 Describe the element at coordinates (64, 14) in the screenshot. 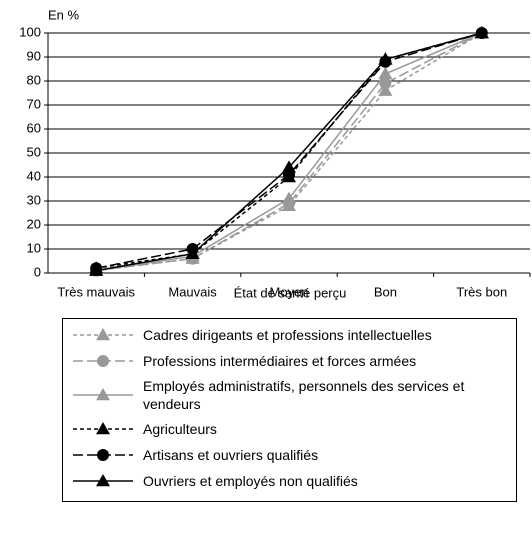

I see `y-axis-label: En %` at that location.